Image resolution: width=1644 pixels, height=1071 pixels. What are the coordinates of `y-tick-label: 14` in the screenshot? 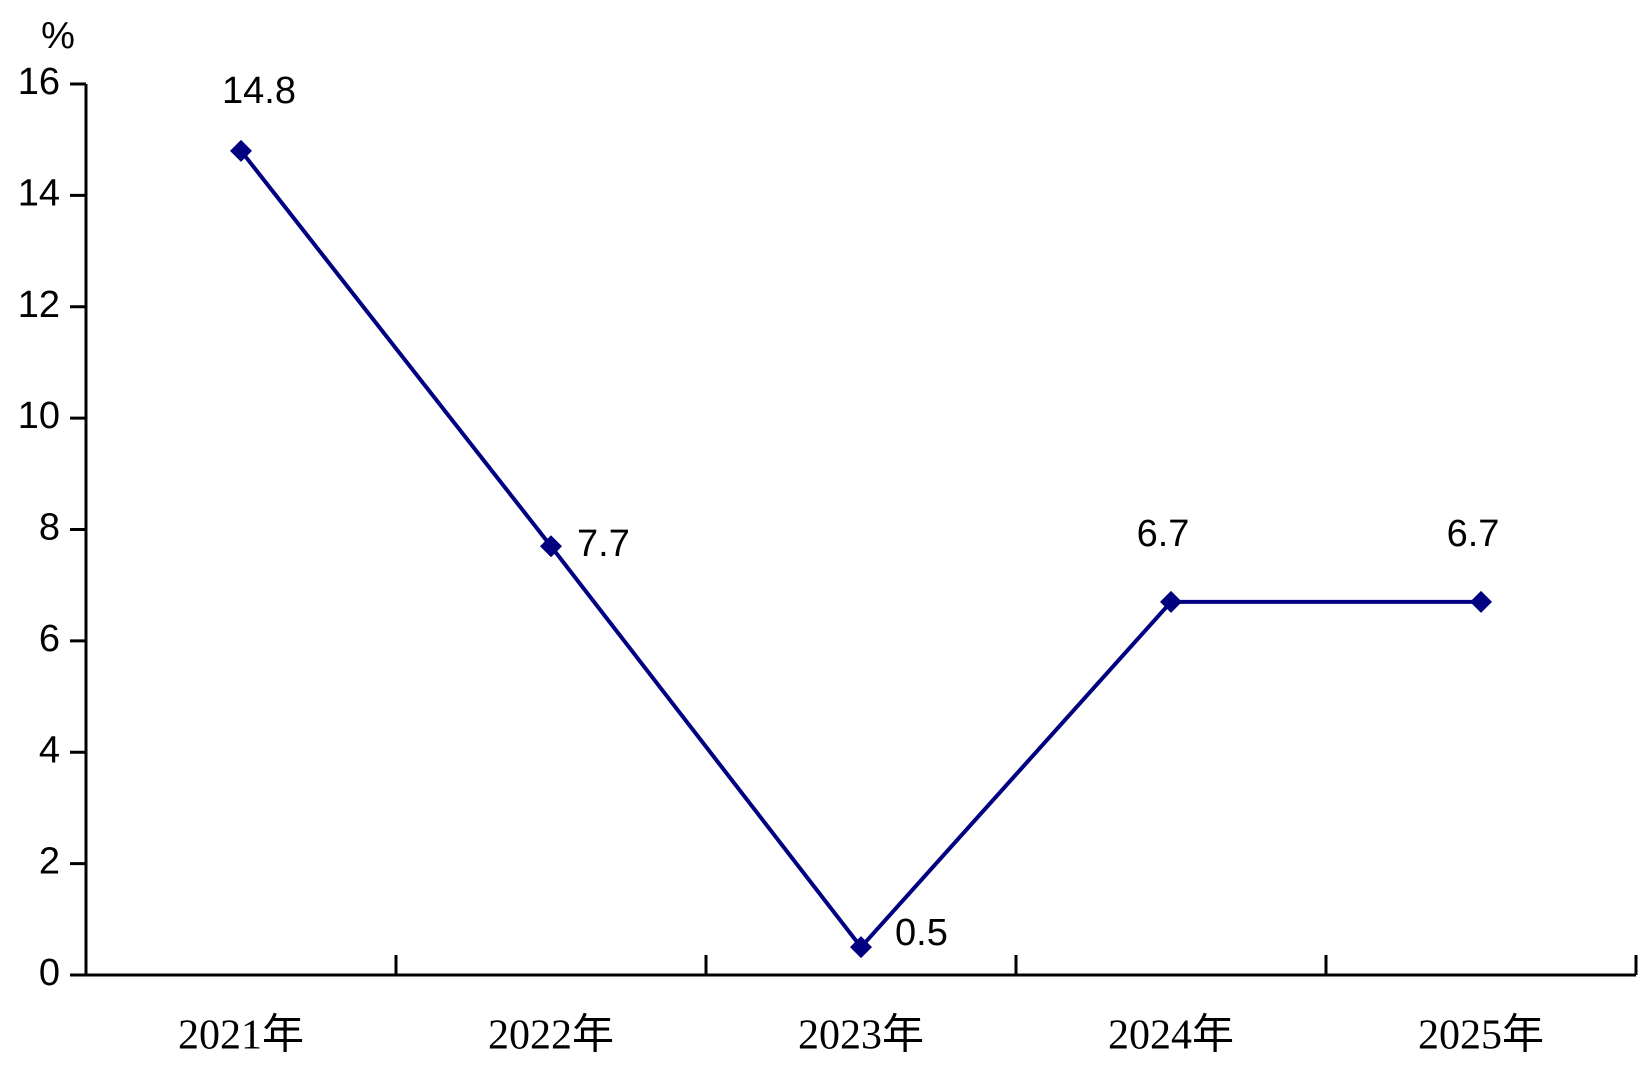 It's located at (39, 193).